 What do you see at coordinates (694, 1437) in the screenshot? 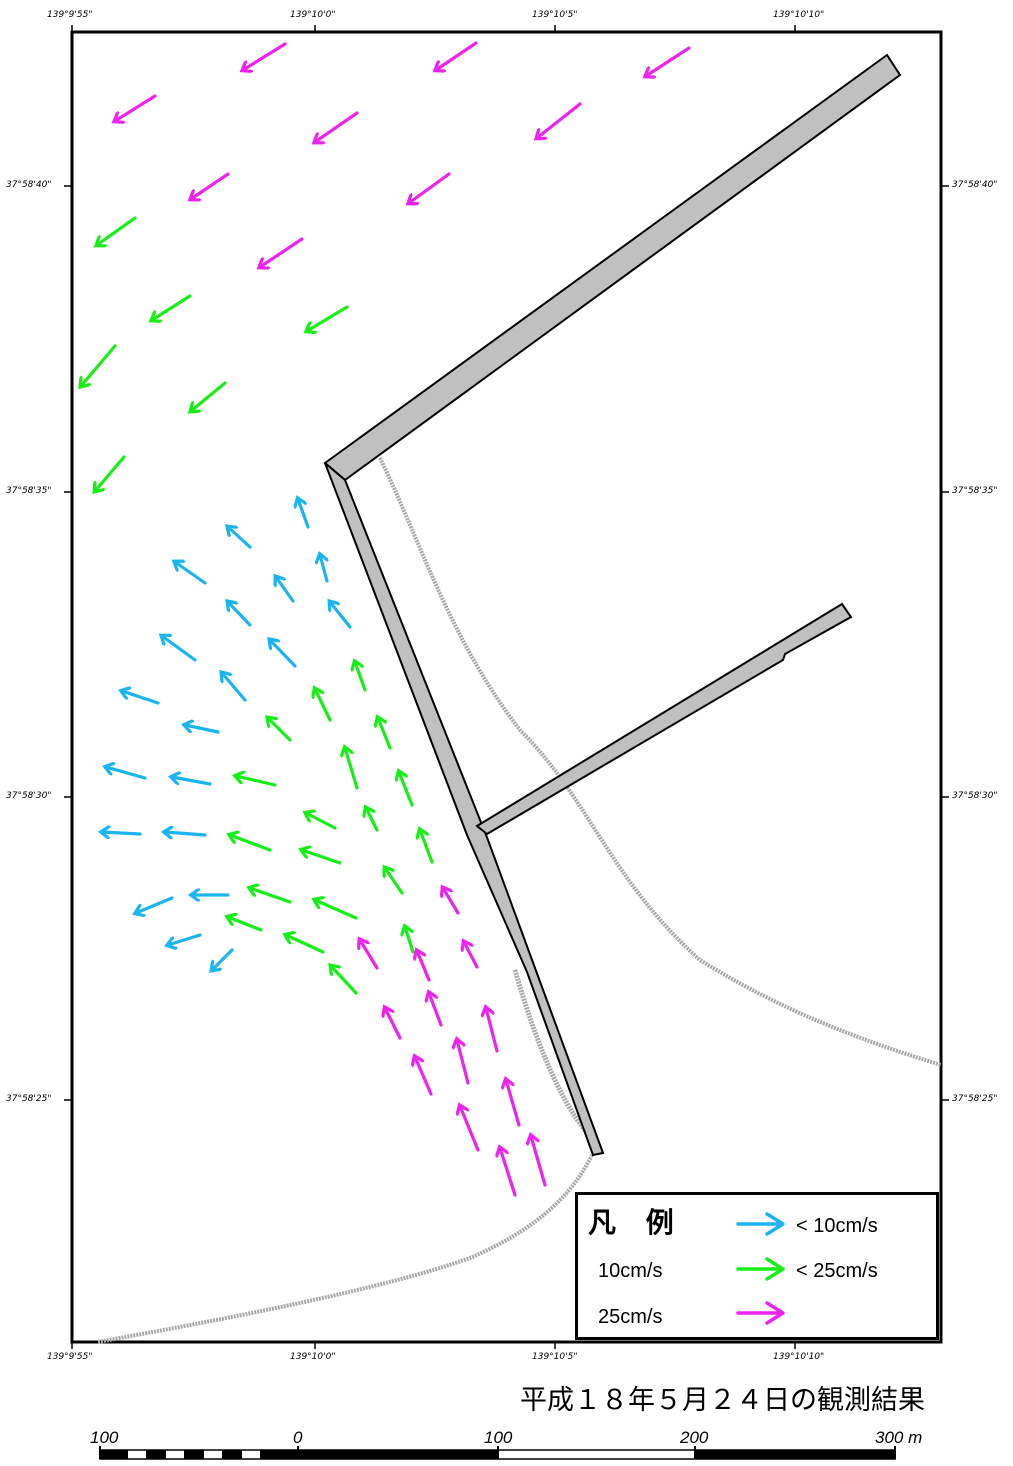
I see `scale-label-200: 200` at bounding box center [694, 1437].